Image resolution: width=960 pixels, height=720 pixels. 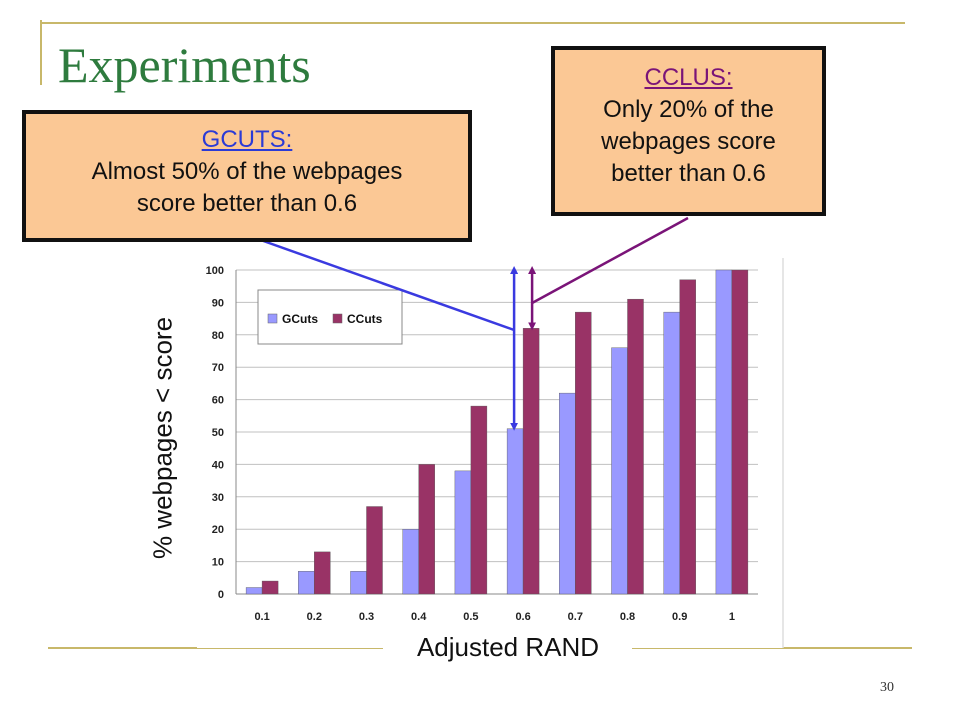 I want to click on x-tick-labels: 0.1 0.2 0.3 0.4 0.5 0.6 0.7 0.8 0.9 1, so click(x=494, y=617).